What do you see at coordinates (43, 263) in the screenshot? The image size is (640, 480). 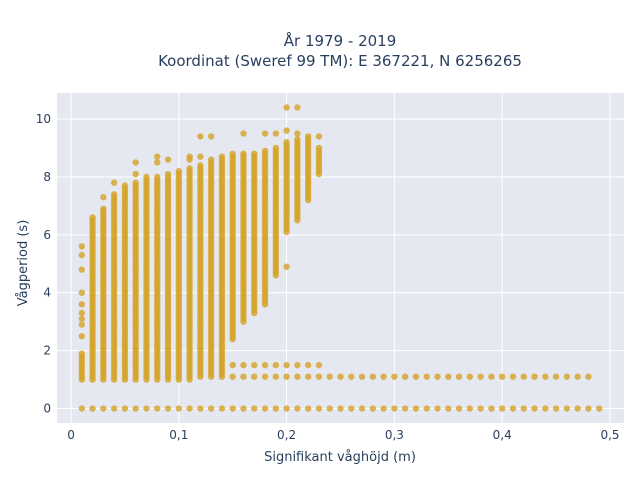 I see `y-axis-ticks: 0 2 4 6 8 10` at bounding box center [43, 263].